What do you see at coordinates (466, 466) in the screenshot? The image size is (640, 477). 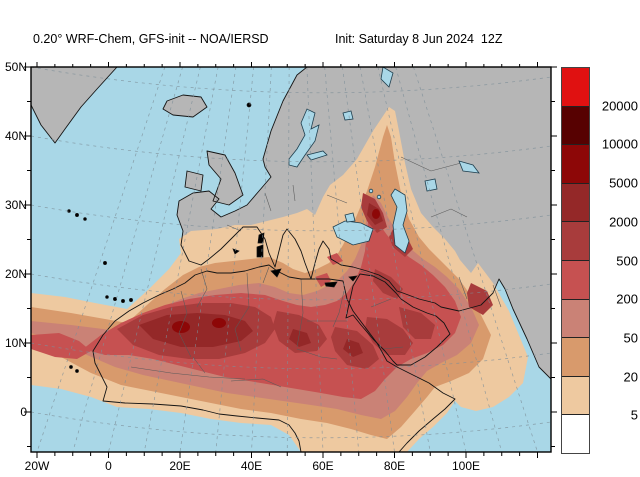 I see `lon-axis-label: 100E` at bounding box center [466, 466].